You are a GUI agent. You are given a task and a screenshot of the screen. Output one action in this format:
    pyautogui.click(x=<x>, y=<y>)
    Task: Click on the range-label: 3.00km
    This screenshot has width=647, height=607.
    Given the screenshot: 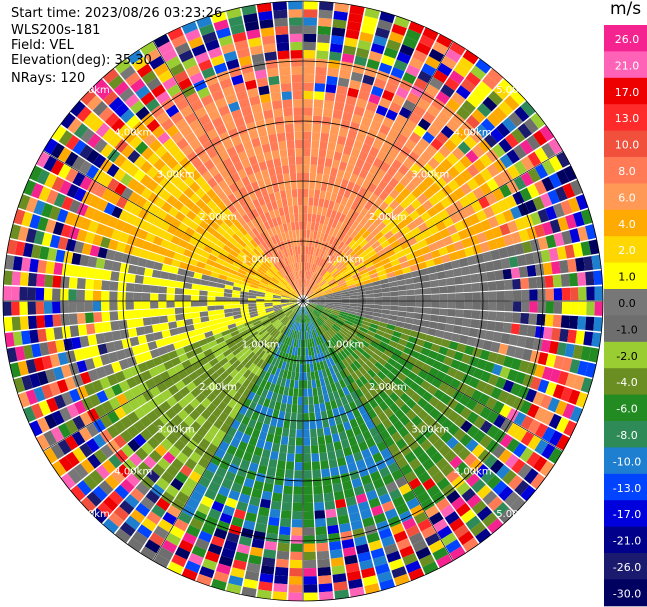 What is the action you would take?
    pyautogui.click(x=430, y=429)
    